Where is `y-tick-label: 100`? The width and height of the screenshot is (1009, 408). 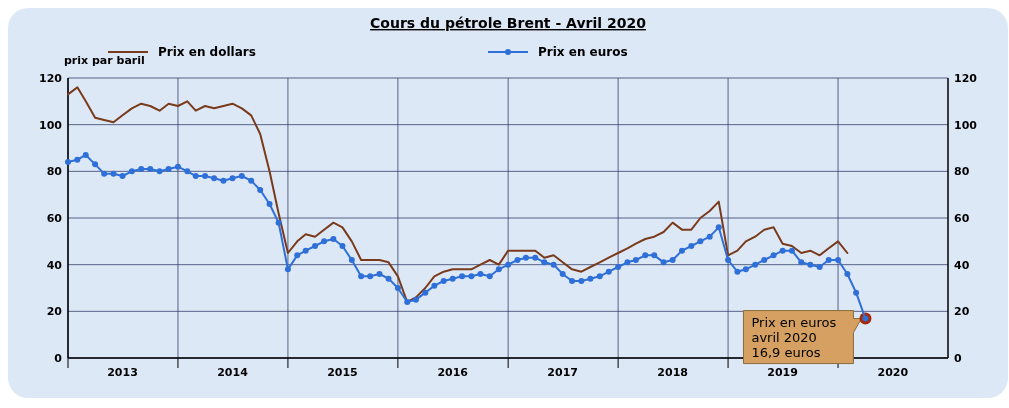
y-tick-label: 100 is located at coordinates (51, 125).